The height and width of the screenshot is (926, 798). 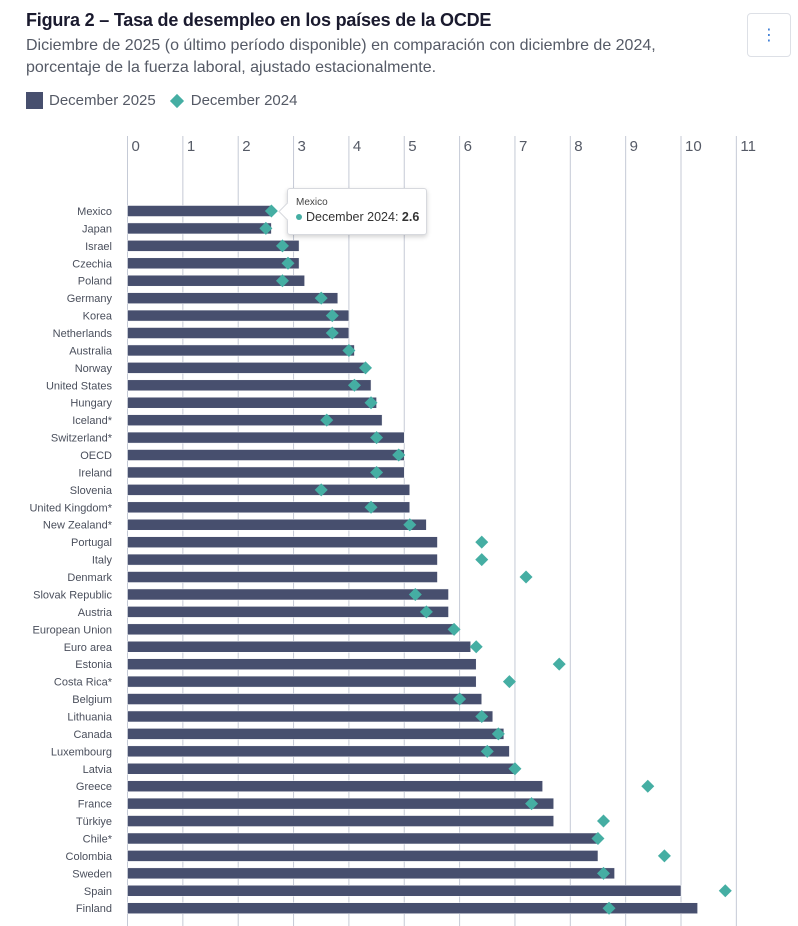 I want to click on category-label: Japan, so click(x=97, y=229).